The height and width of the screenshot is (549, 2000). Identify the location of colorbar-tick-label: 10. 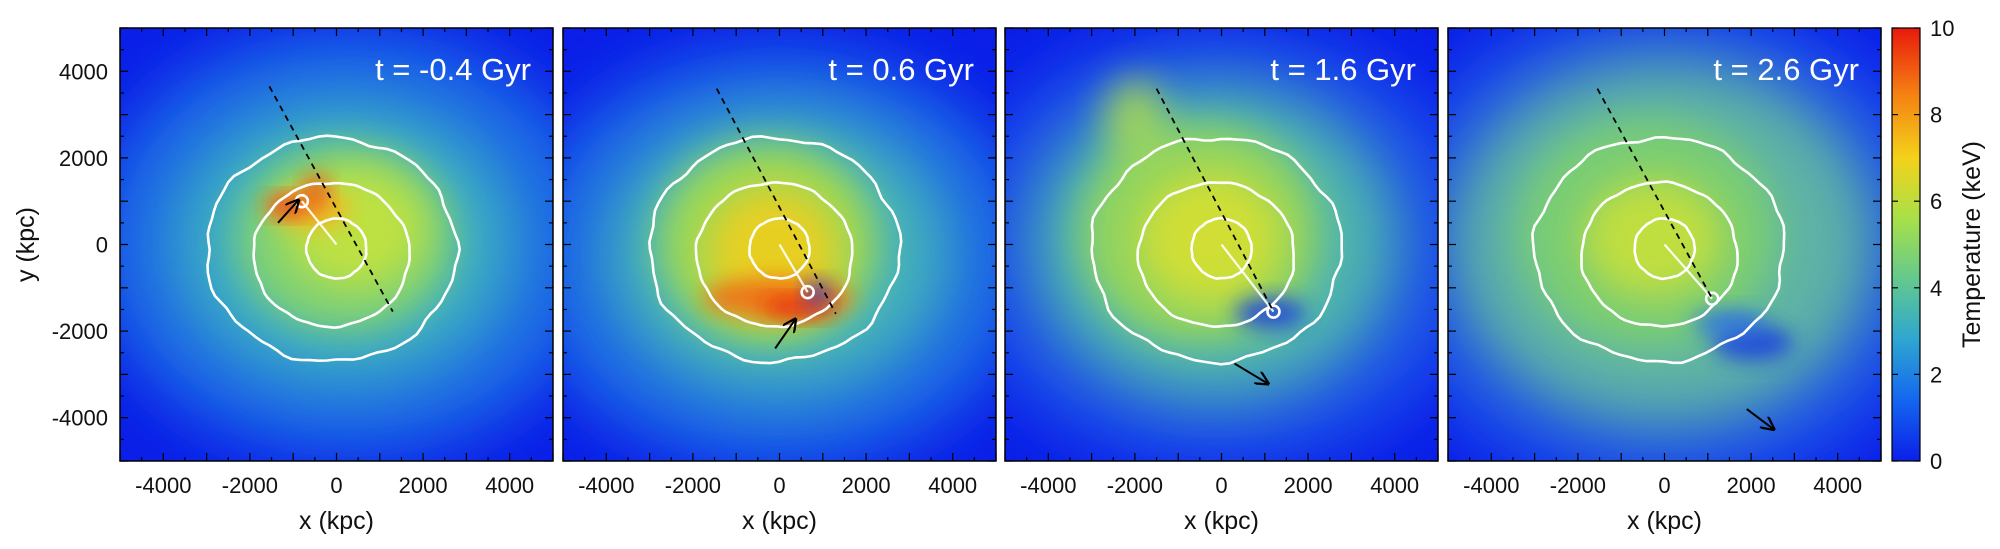
(1942, 28).